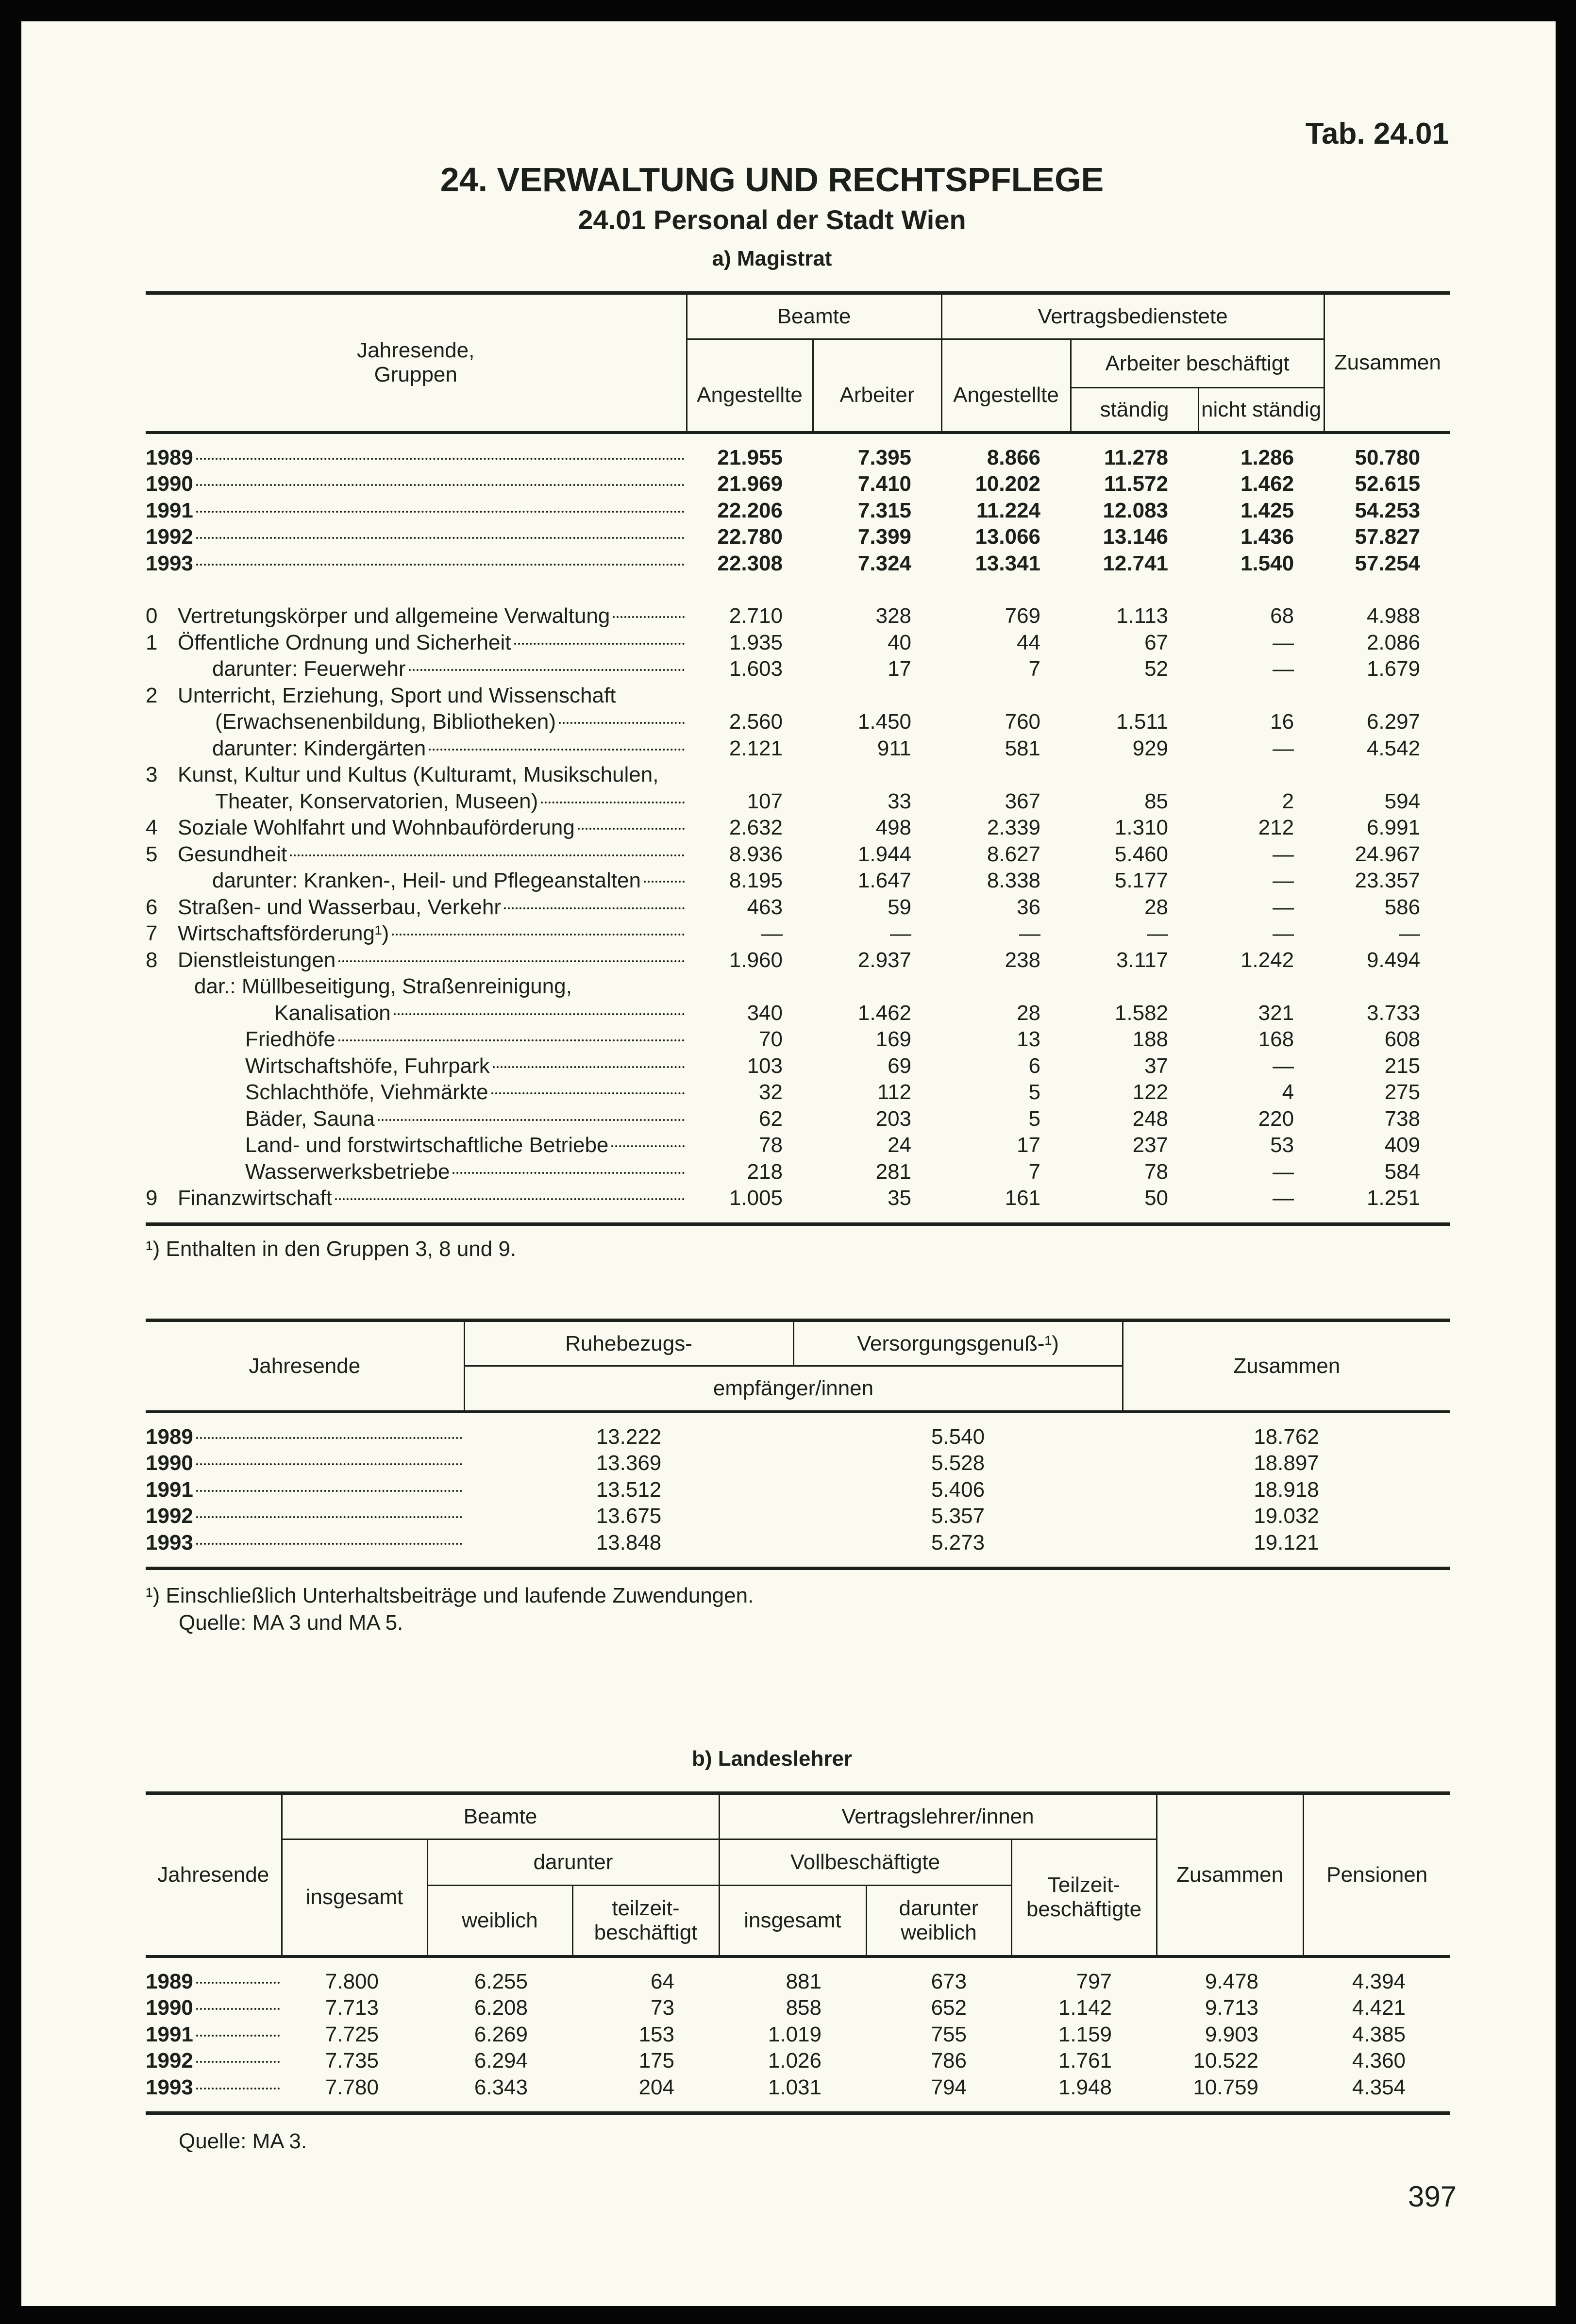 The height and width of the screenshot is (2324, 1576). I want to click on value-cell: 2.710, so click(756, 616).